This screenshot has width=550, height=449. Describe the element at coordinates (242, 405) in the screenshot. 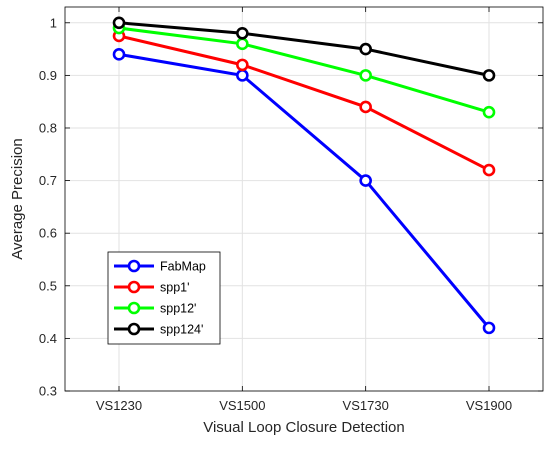

I see `x-tick-label: VS1500` at that location.